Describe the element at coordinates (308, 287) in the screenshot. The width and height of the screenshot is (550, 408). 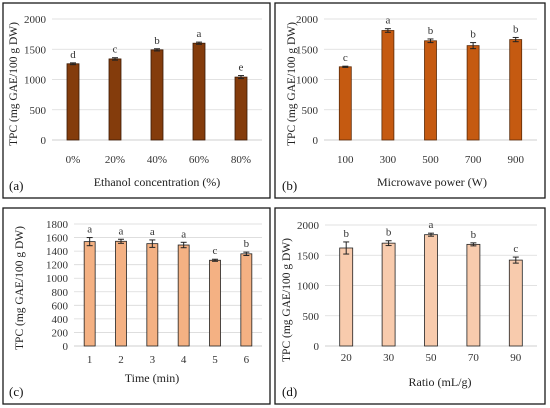
I see `panel-d-y-tick-label: 1000` at that location.